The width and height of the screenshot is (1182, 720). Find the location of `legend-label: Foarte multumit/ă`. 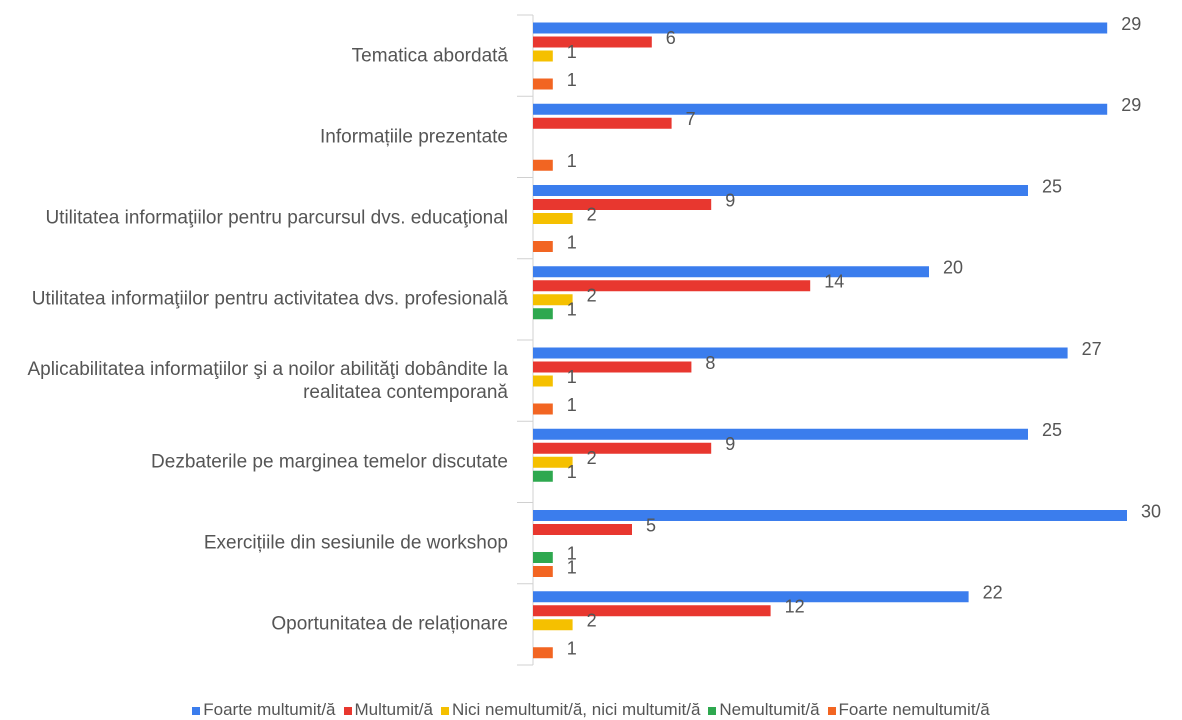

legend-label: Foarte multumit/ă is located at coordinates (269, 709).